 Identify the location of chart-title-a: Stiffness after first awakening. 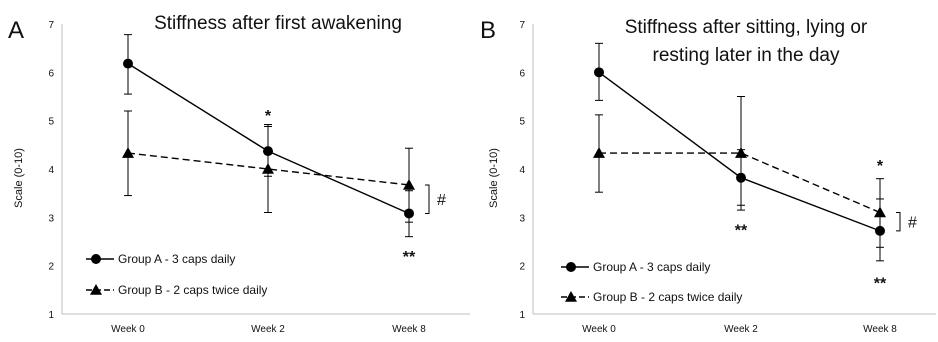
(278, 23).